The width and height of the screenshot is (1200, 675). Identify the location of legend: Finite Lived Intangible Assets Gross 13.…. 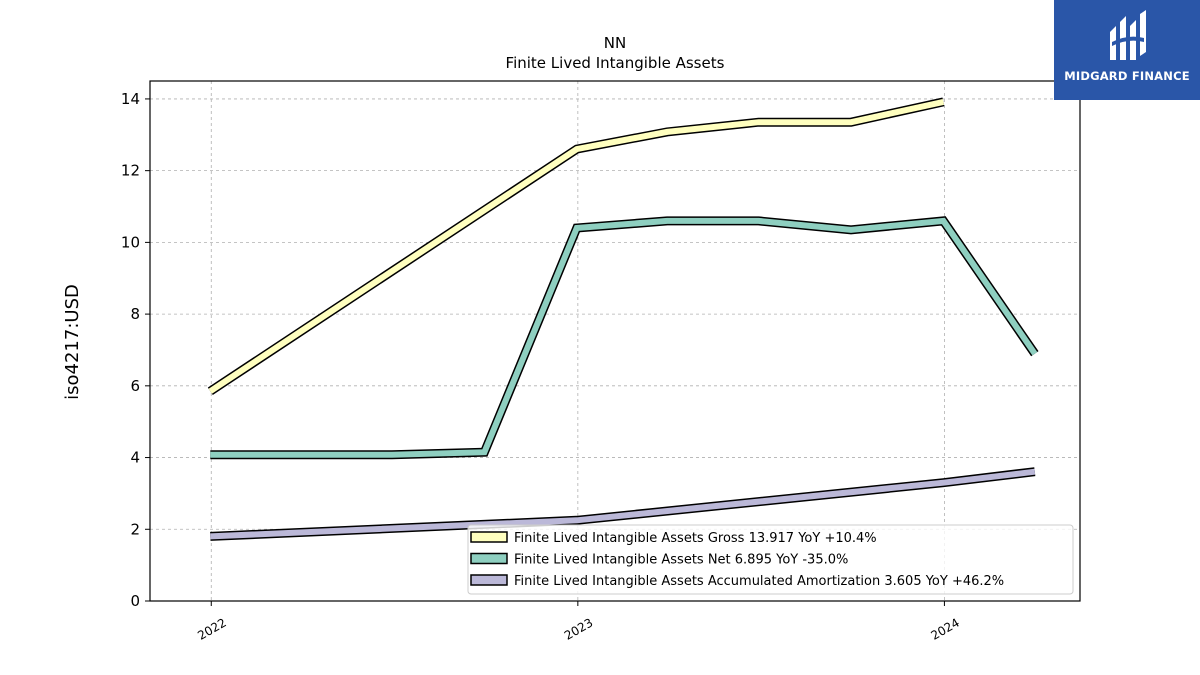
(770, 559).